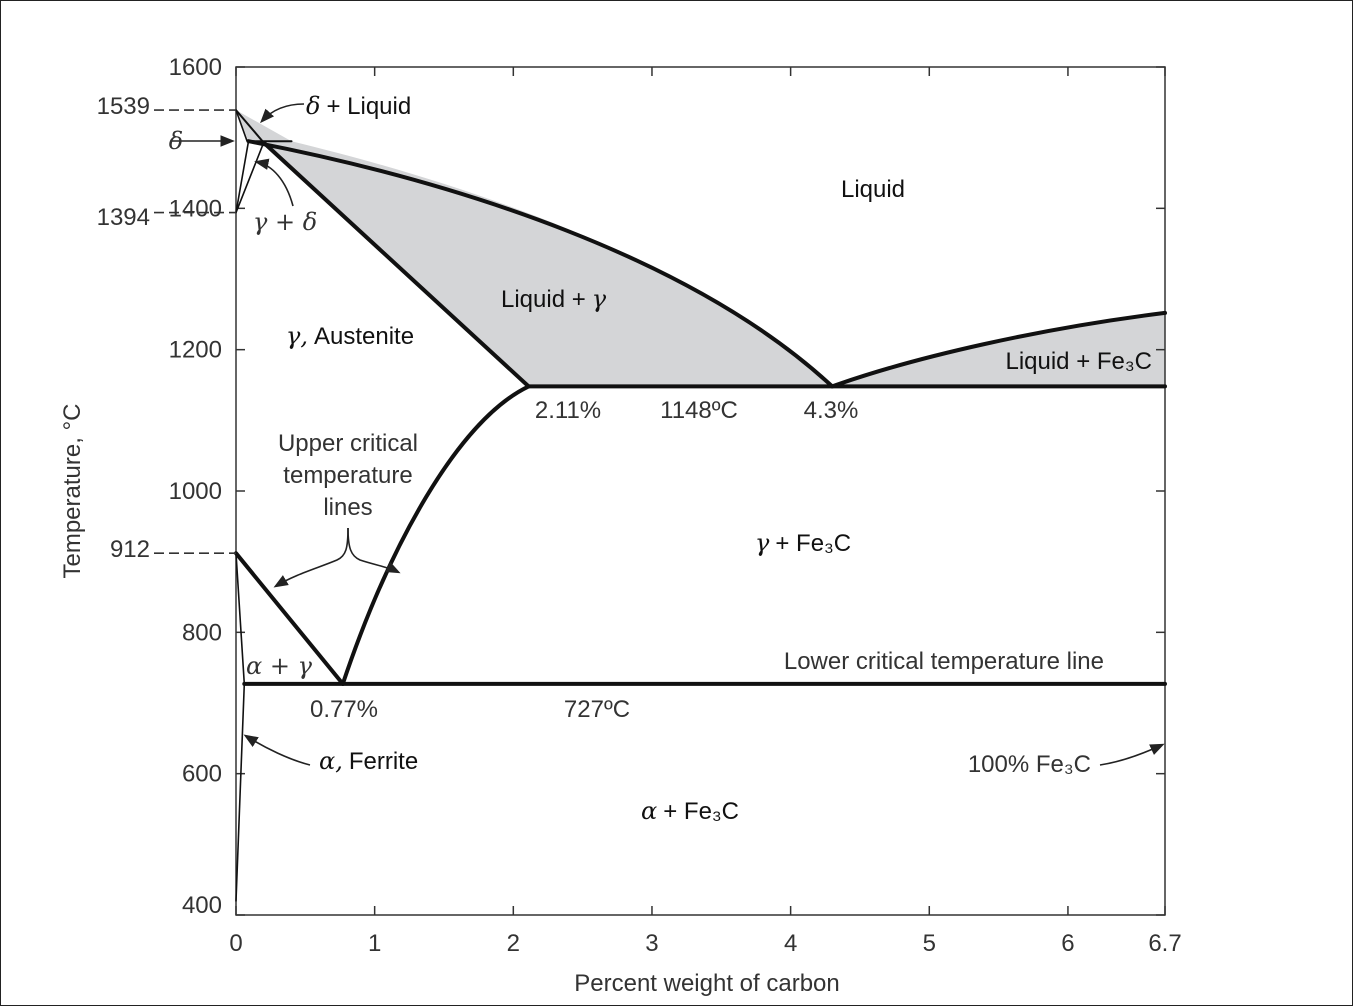 The height and width of the screenshot is (1006, 1353). What do you see at coordinates (277, 750) in the screenshot?
I see `ferrite-arrow` at bounding box center [277, 750].